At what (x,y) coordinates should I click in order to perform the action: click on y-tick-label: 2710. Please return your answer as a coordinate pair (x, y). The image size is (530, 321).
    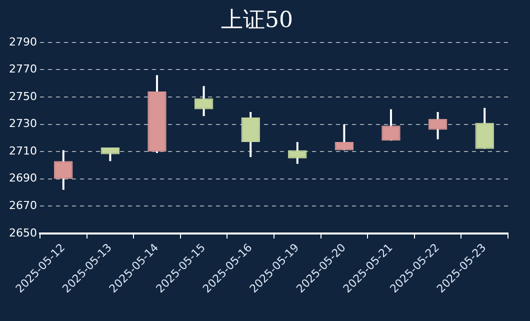
    Looking at the image, I should click on (22, 151).